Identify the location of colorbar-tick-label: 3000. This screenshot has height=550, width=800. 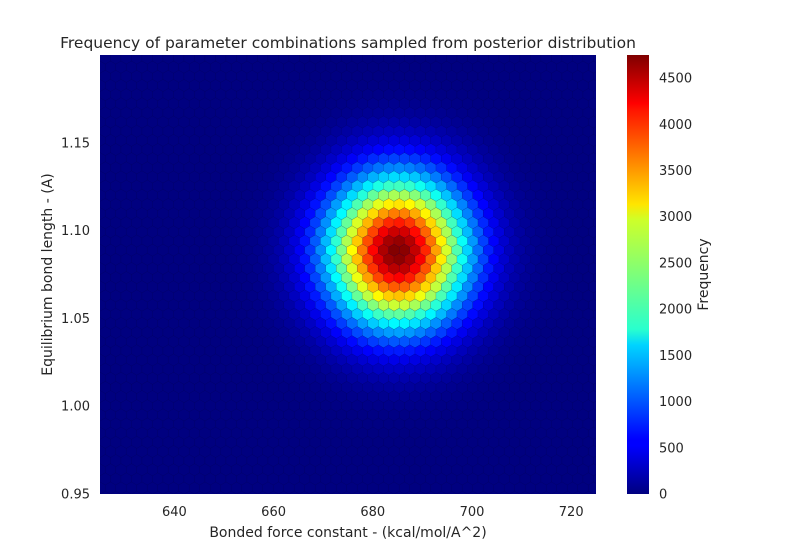
(675, 217).